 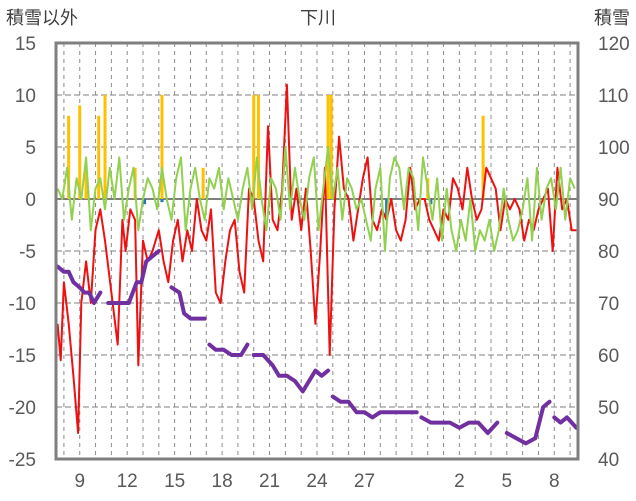 I want to click on x-tick-label: 9, so click(x=79, y=481).